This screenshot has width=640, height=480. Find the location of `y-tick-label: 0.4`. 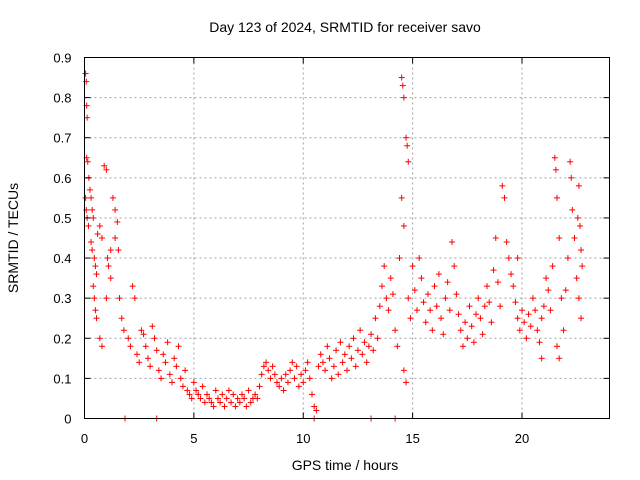

y-tick-label: 0.4 is located at coordinates (62, 258).